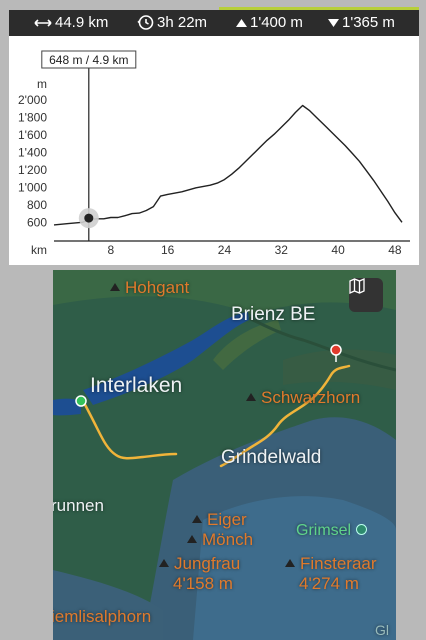  Describe the element at coordinates (382, 630) in the screenshot. I see `map-label-corner: Gl` at that location.